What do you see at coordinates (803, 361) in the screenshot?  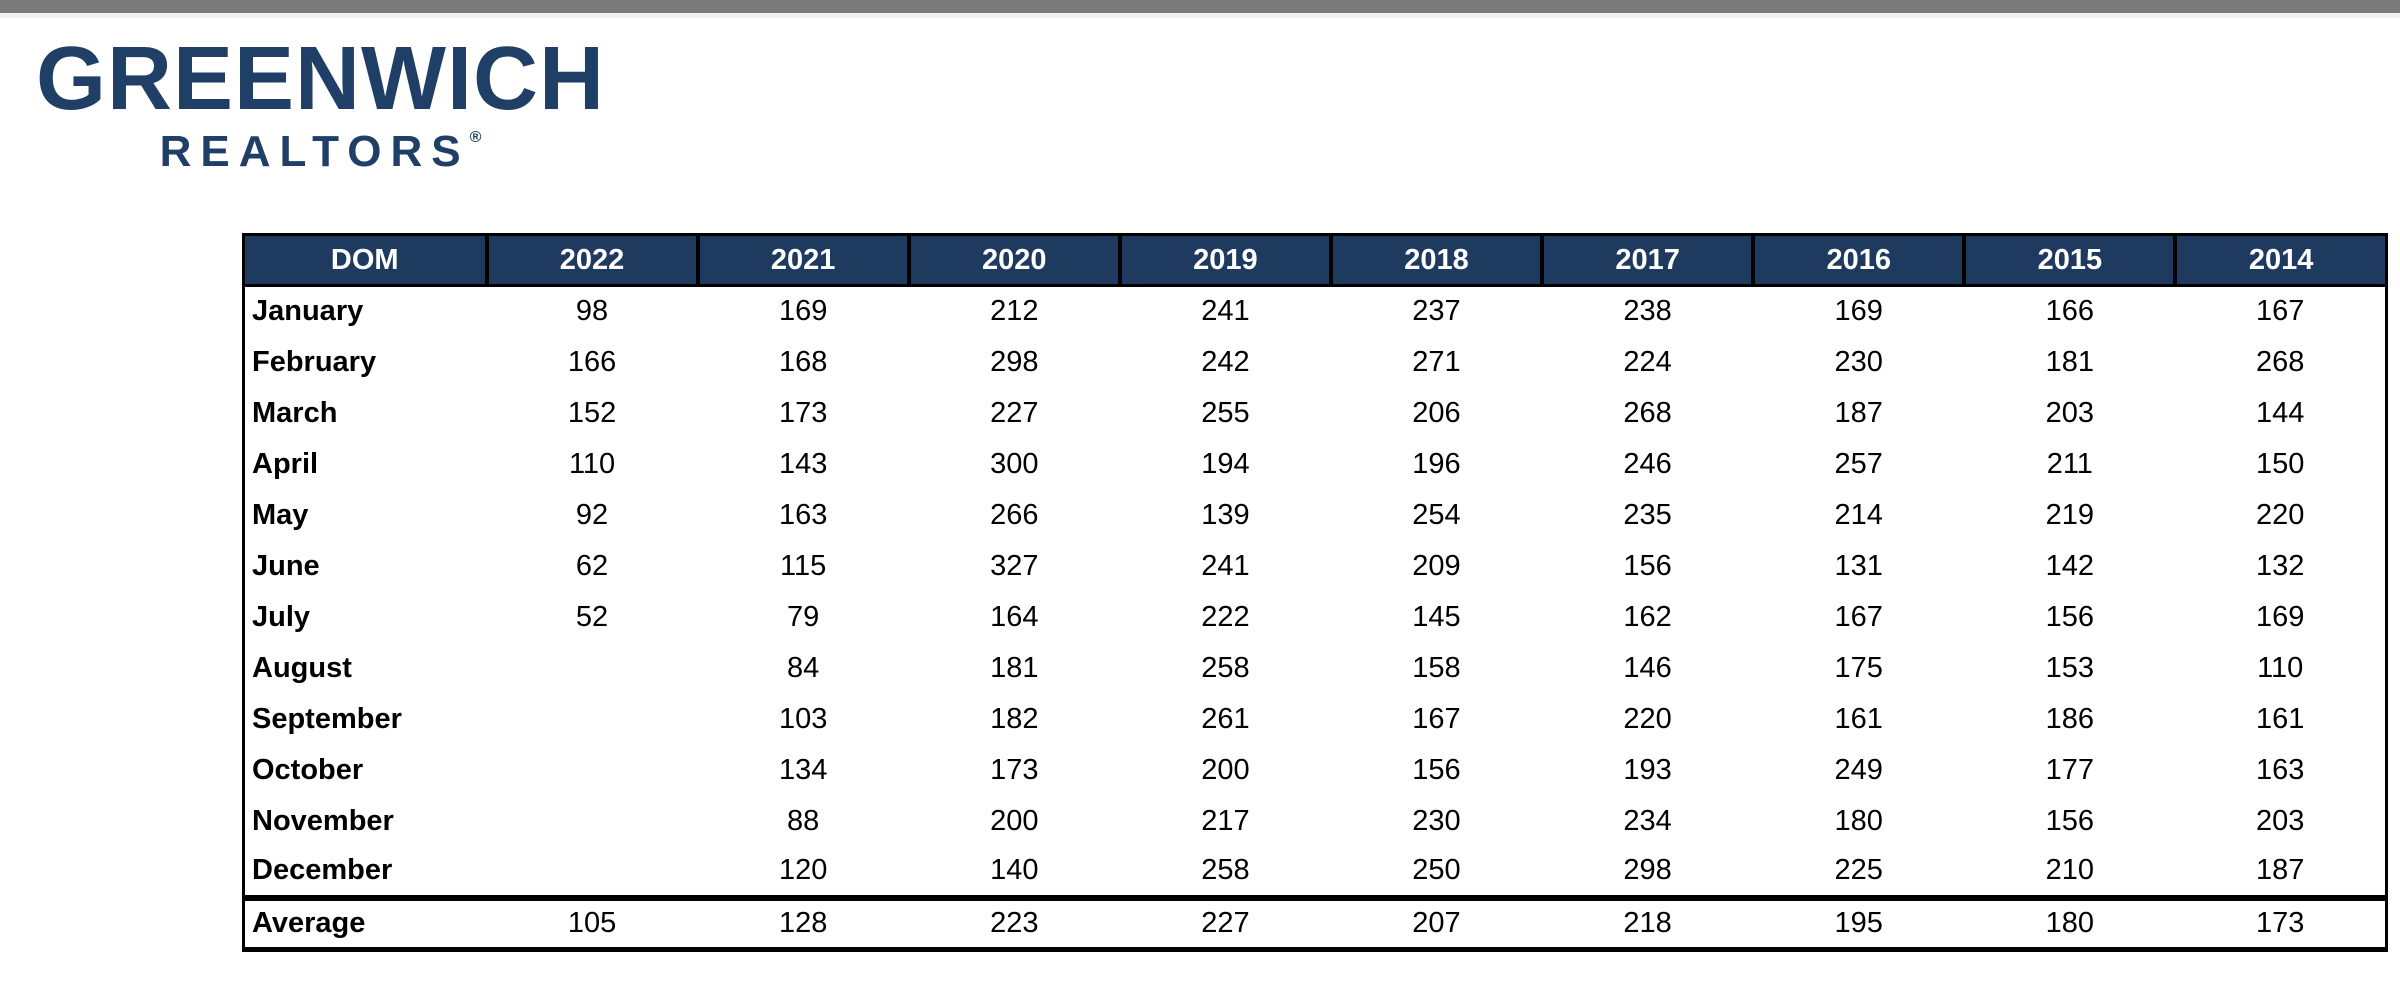 I see `value-cell: 168` at bounding box center [803, 361].